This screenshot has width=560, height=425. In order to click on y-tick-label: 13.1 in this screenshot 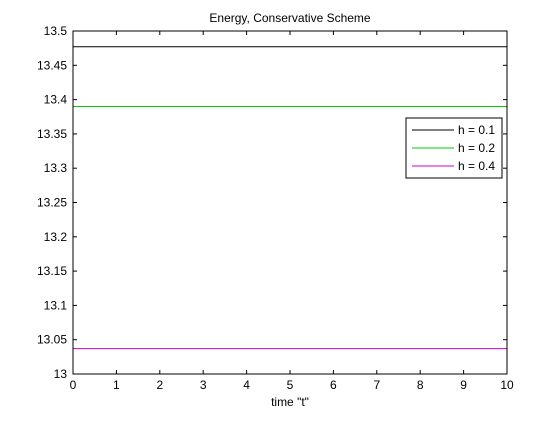, I will do `click(56, 305)`.